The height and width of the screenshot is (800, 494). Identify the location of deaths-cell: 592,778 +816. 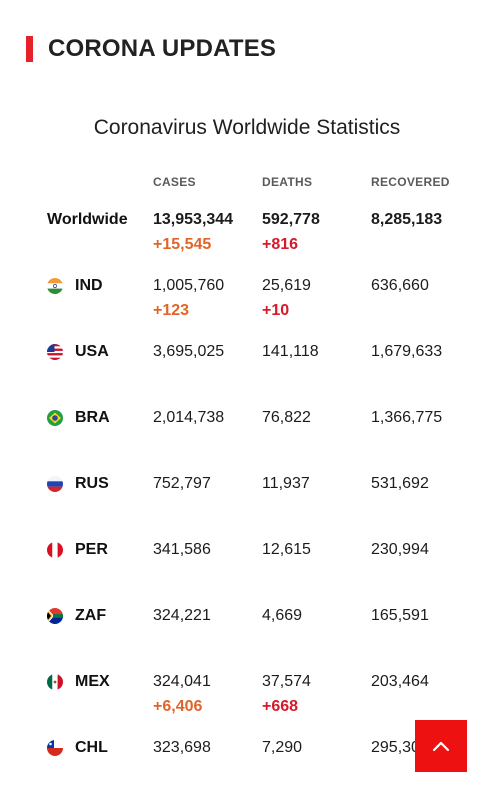
(291, 232).